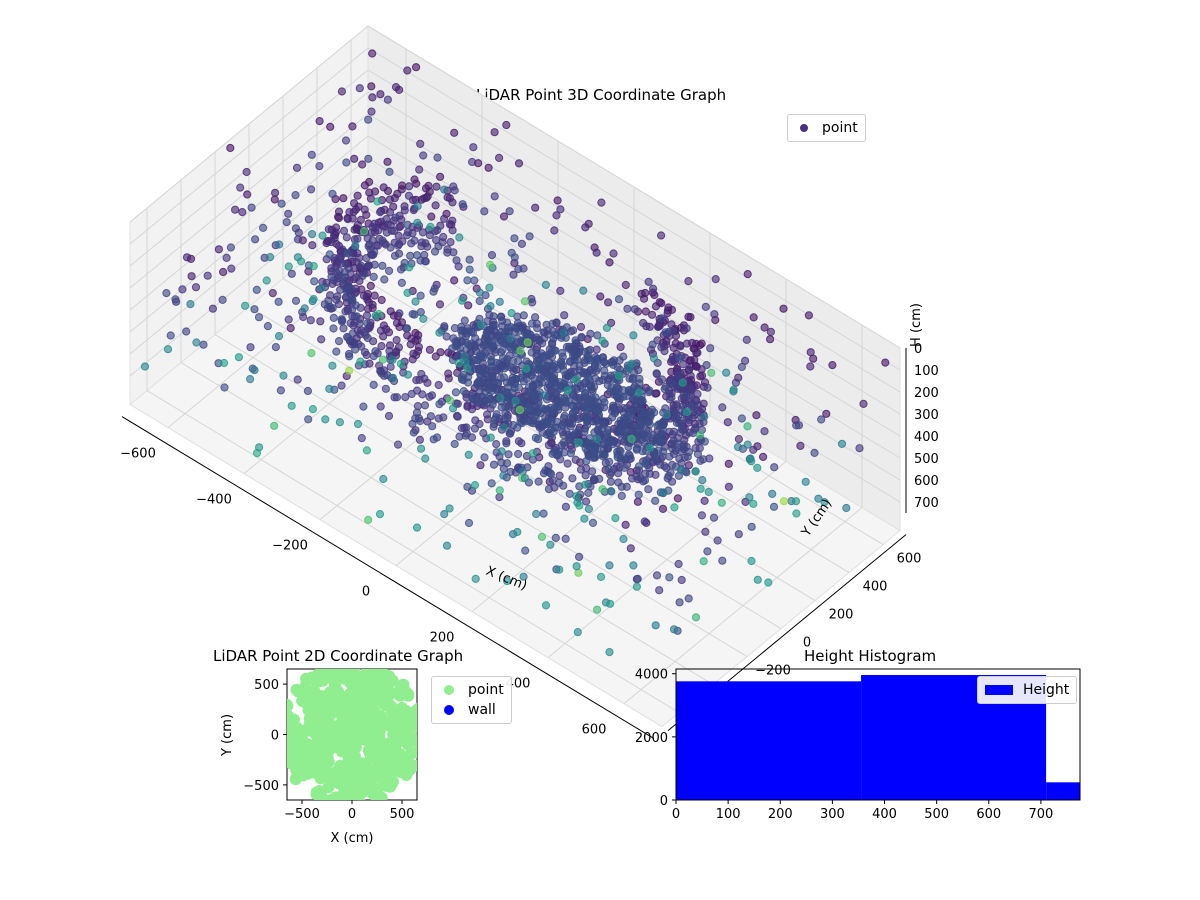 The width and height of the screenshot is (1200, 900). What do you see at coordinates (773, 671) in the screenshot?
I see `y-tick-label: −200` at bounding box center [773, 671].